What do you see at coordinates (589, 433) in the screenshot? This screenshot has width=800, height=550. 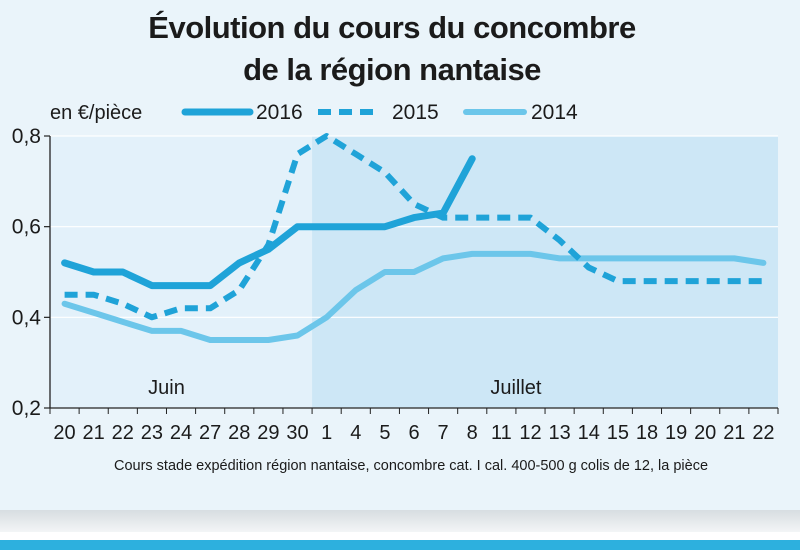 I see `x-tick-label: 14` at bounding box center [589, 433].